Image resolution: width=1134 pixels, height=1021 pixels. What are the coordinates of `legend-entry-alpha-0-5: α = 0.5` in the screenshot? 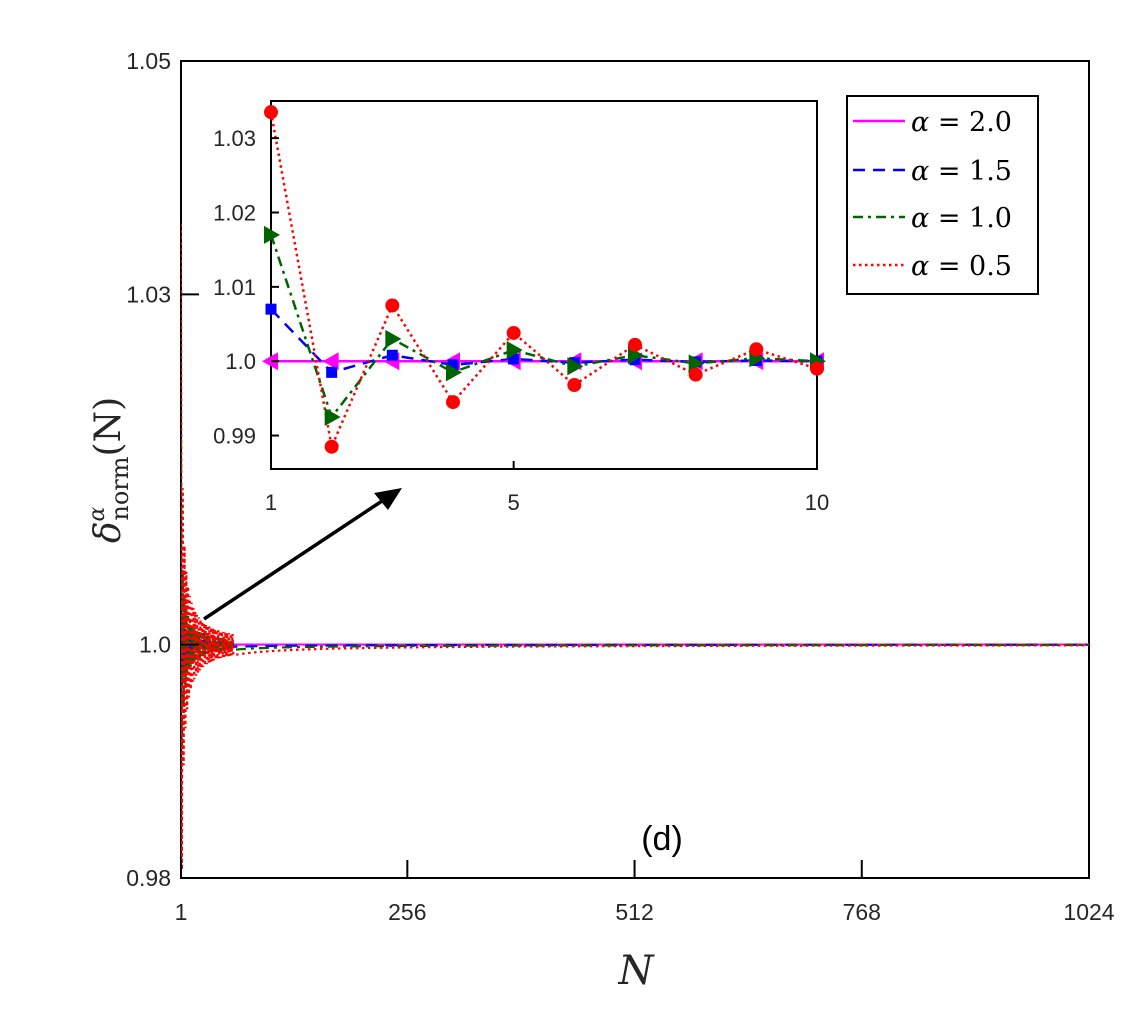 It's located at (932, 266).